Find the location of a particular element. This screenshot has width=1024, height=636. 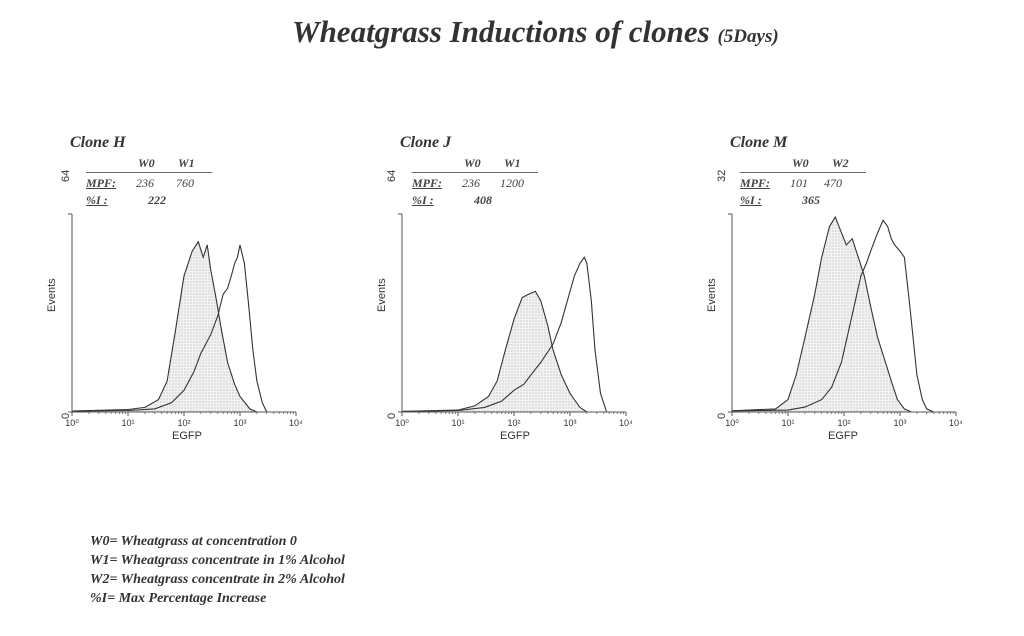

legend-item: W1= Wheatgrass concentrate in 1% Alcohol is located at coordinates (217, 560).